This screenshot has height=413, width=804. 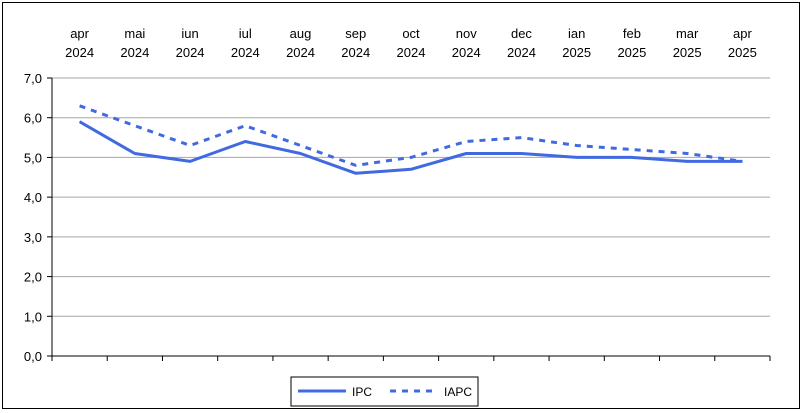 What do you see at coordinates (632, 33) in the screenshot?
I see `x-tick-label-month: feb` at bounding box center [632, 33].